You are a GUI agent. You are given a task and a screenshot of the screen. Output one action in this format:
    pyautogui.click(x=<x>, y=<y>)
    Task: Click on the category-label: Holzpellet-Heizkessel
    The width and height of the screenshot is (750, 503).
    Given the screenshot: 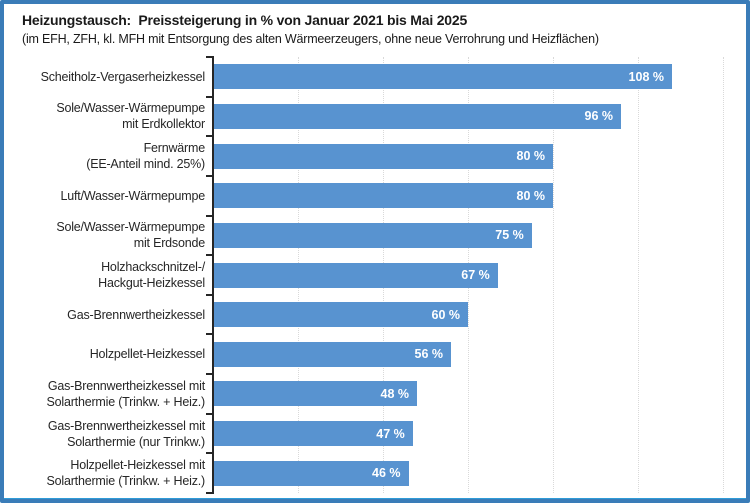 What is the action you would take?
    pyautogui.click(x=147, y=354)
    